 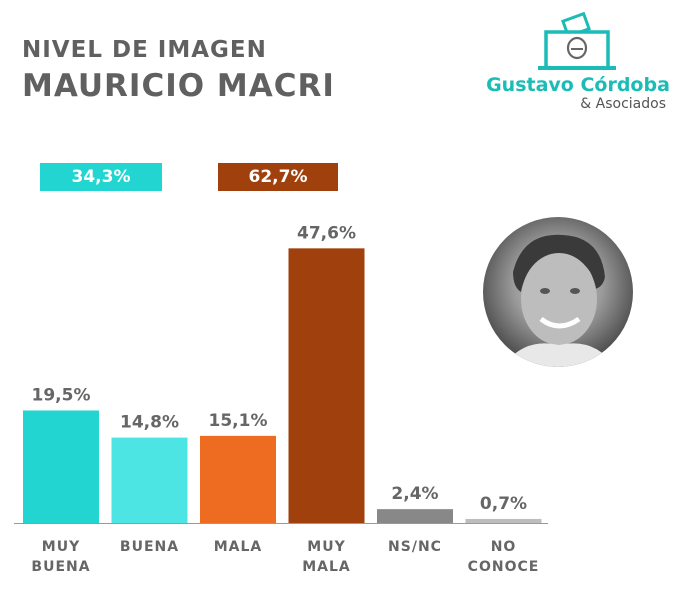 What do you see at coordinates (61, 547) in the screenshot?
I see `category-label-0-0: MUY` at bounding box center [61, 547].